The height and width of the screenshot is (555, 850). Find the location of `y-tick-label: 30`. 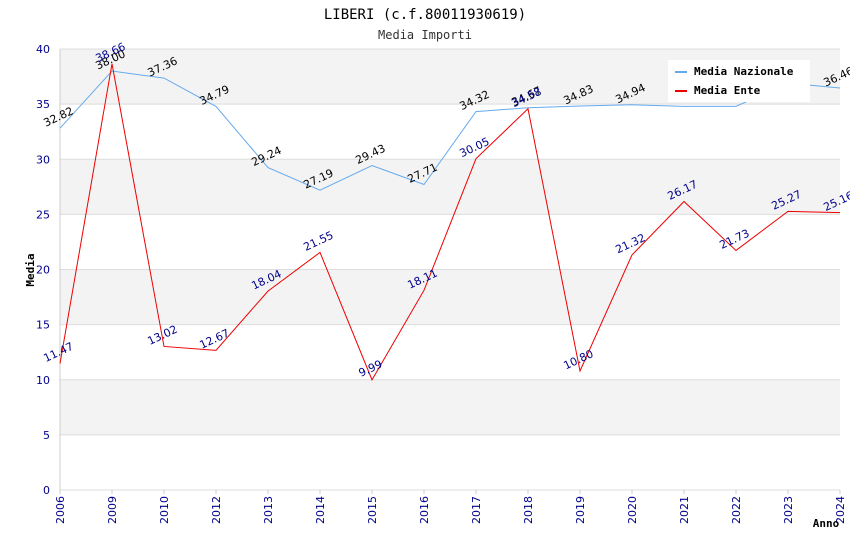

y-tick-label: 30 is located at coordinates (43, 159).